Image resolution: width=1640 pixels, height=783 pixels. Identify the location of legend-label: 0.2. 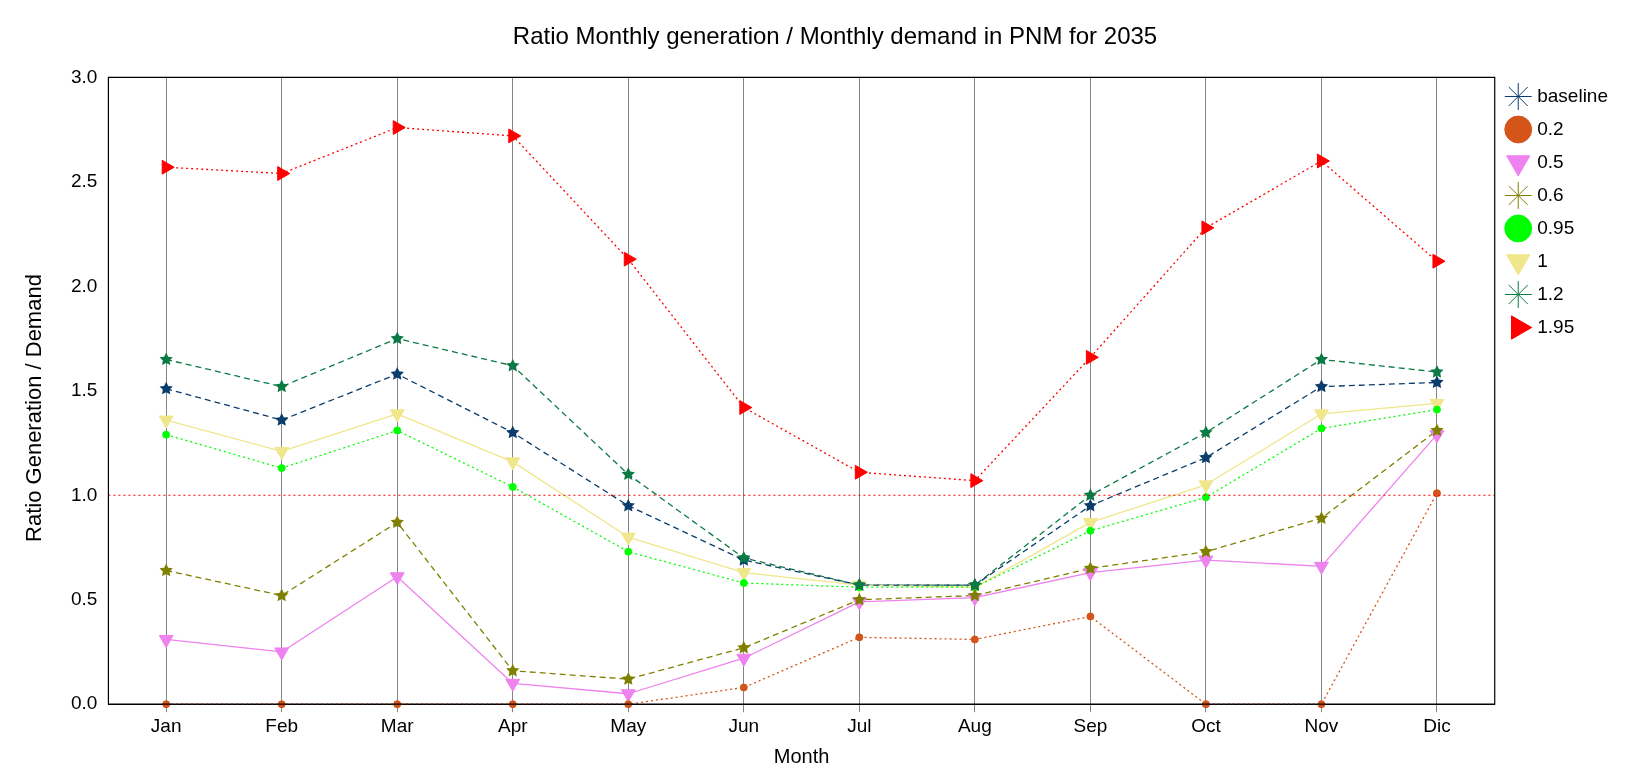
(1550, 128).